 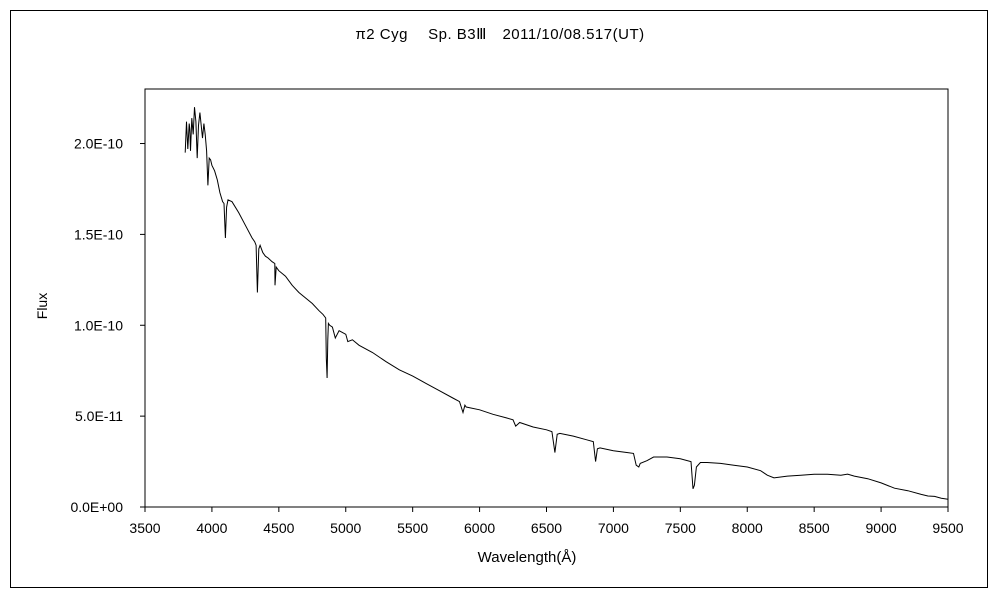 I want to click on y-tick-label: 1.0E-10, so click(x=98, y=325).